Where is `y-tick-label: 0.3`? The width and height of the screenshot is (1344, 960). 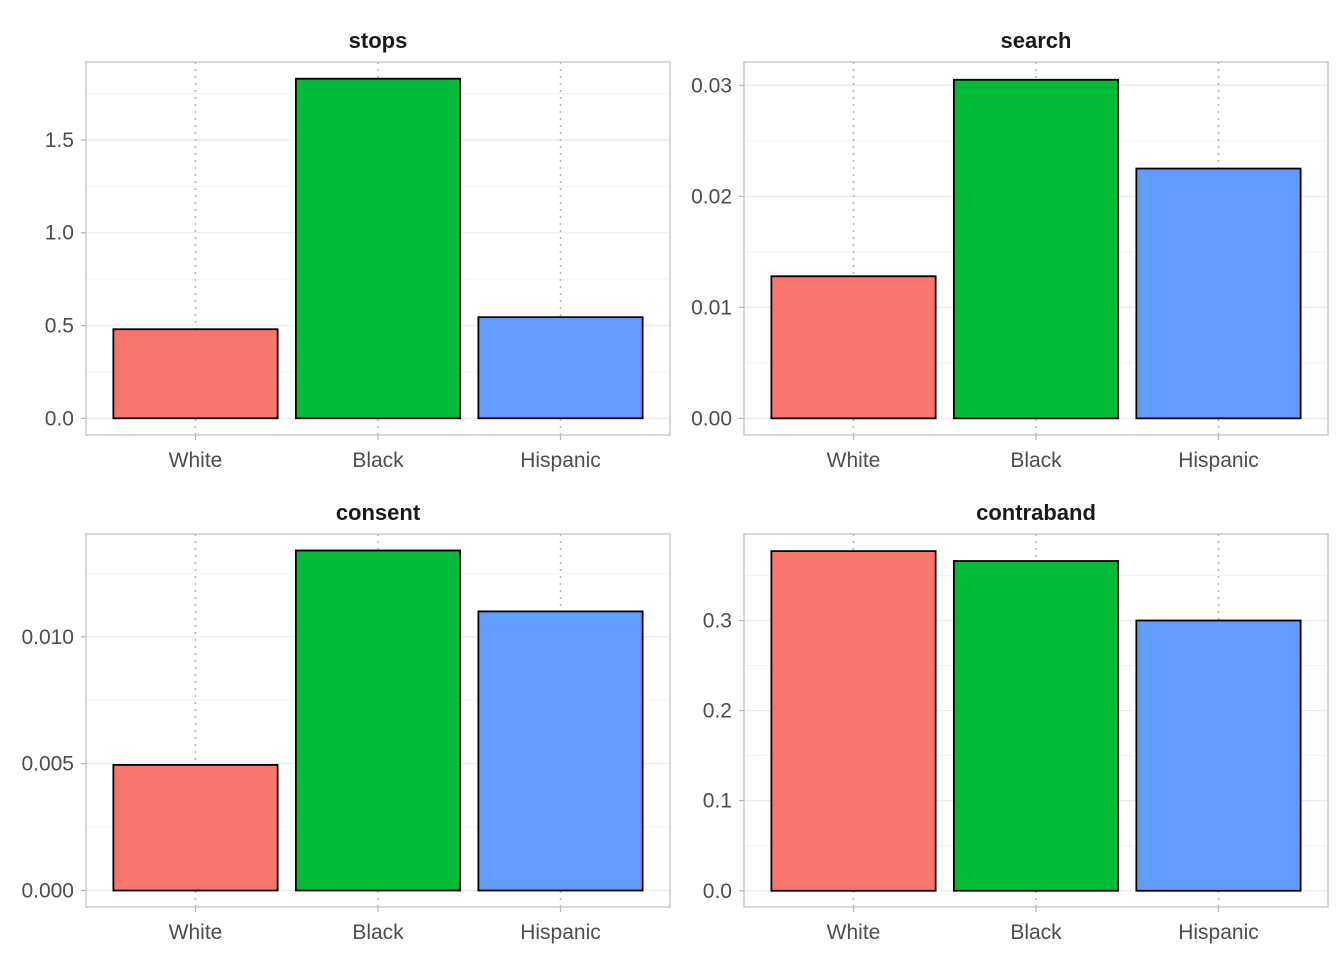
y-tick-label: 0.3 is located at coordinates (717, 620).